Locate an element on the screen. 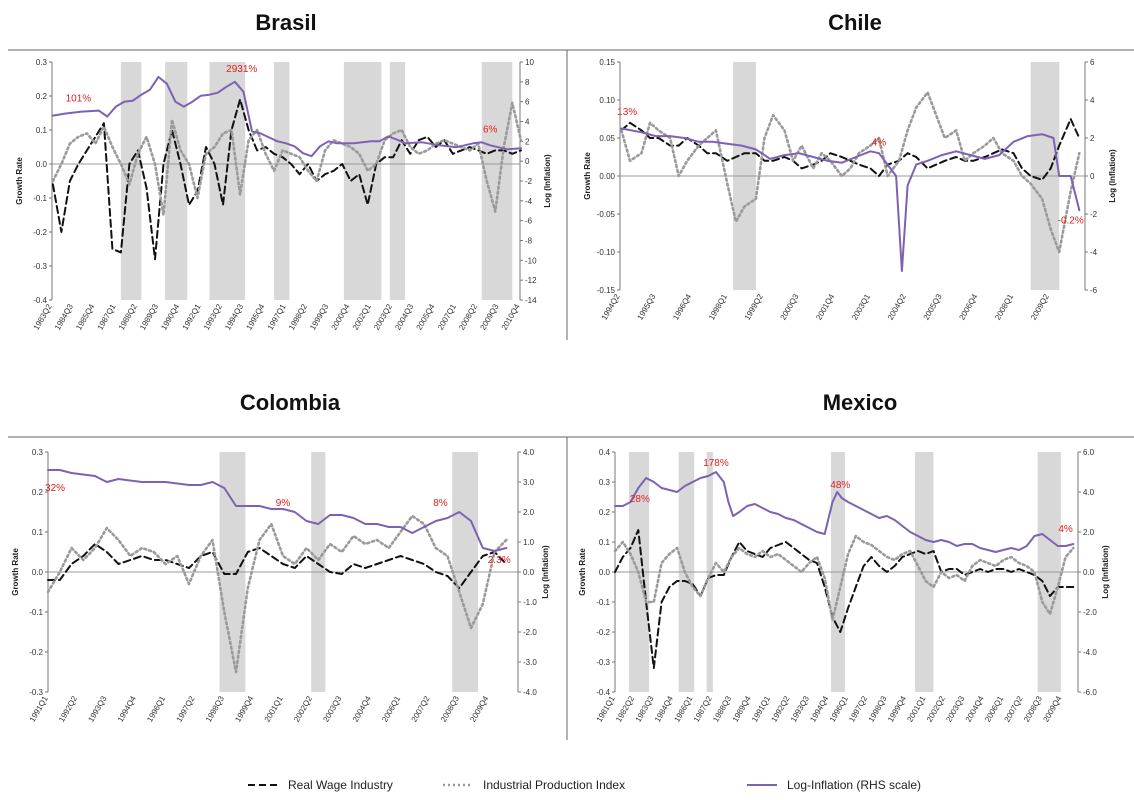 This screenshot has width=1134, height=800. chart-title: Brasil is located at coordinates (285, 22).